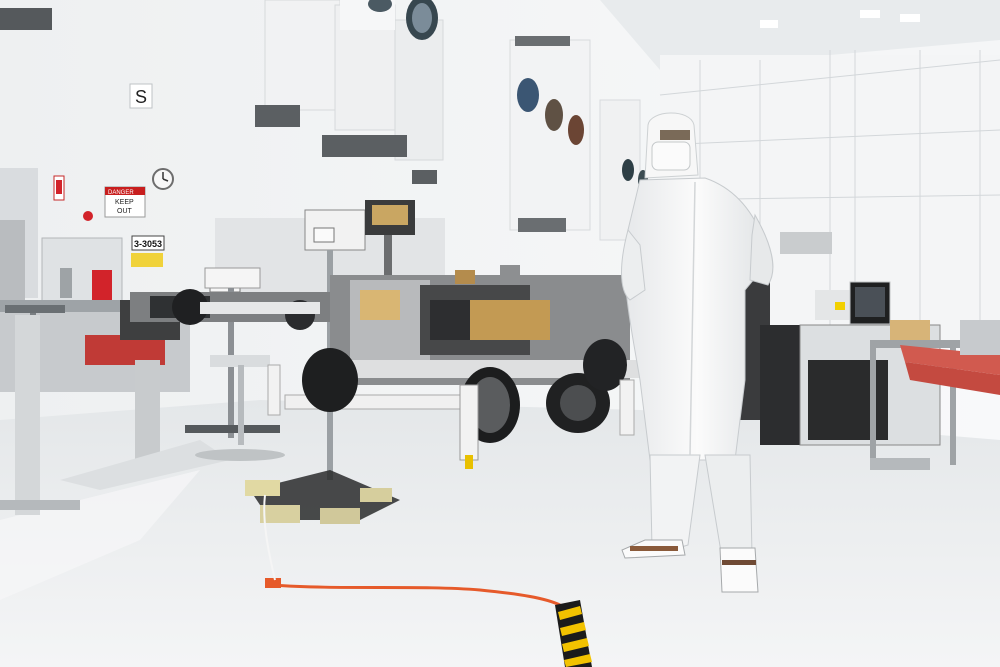 Image resolution: width=1000 pixels, height=667 pixels. Describe the element at coordinates (235, 364) in the screenshot. I see `lab-stool` at that location.